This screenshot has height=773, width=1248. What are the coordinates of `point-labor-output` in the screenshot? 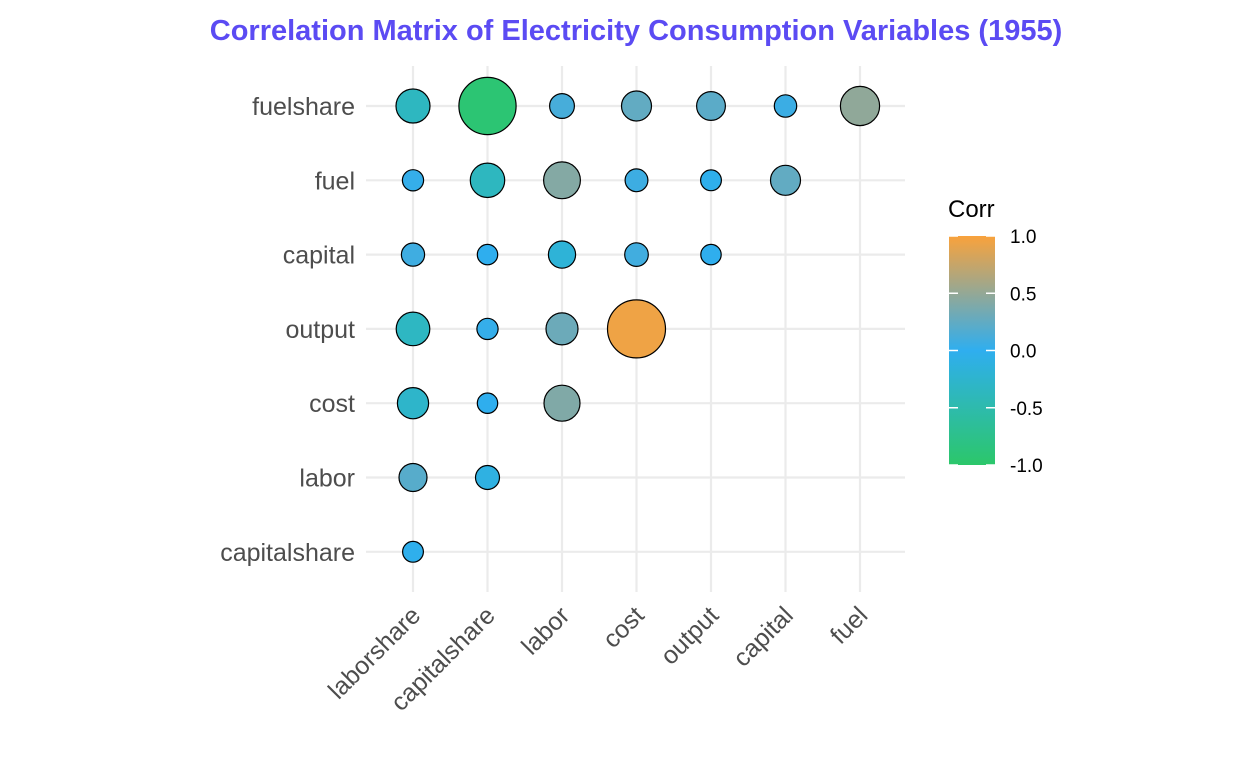 It's located at (562, 329).